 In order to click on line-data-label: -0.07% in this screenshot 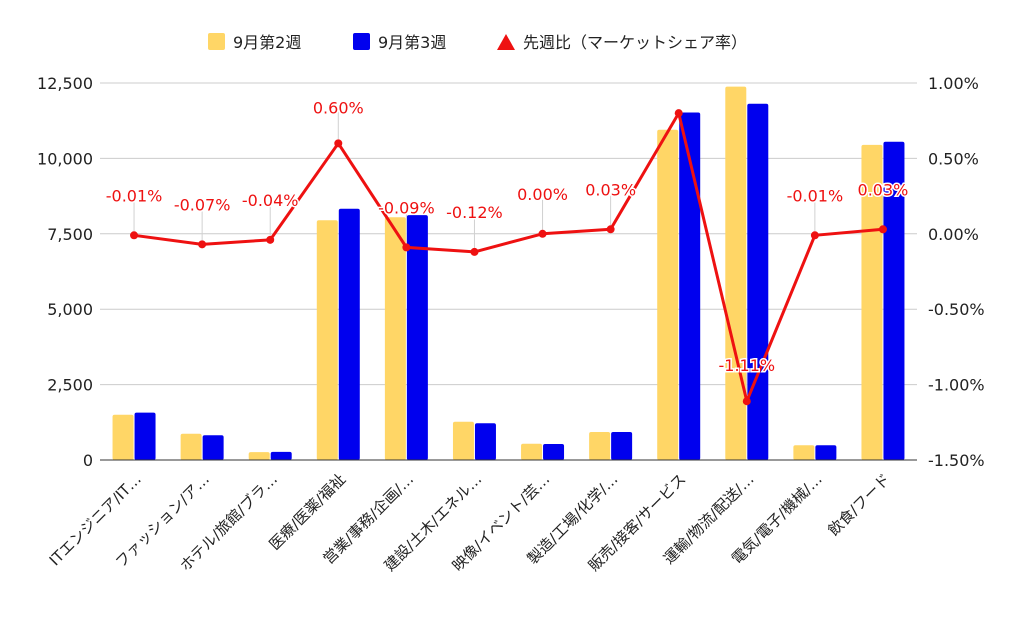, I will do `click(202, 204)`.